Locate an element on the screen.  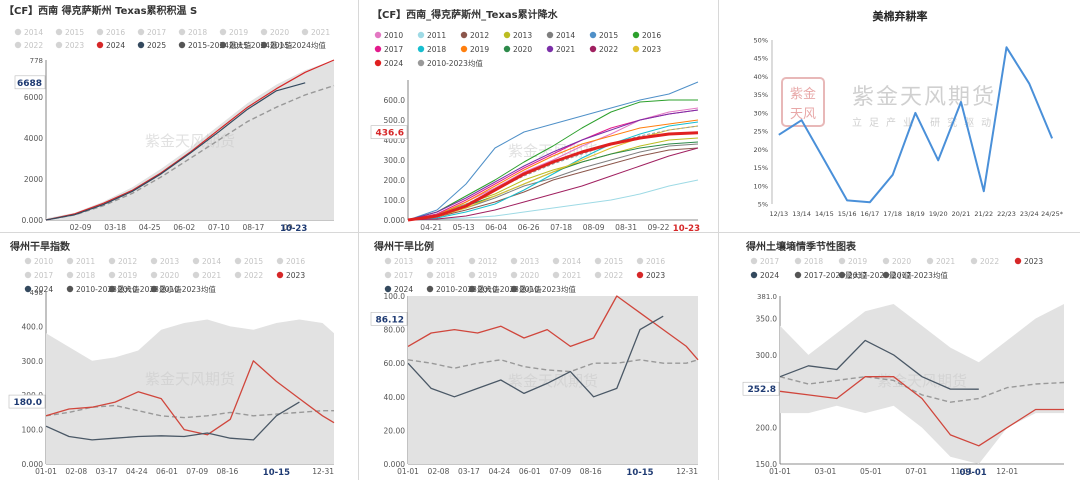
legend-marker-2010 is located at coordinates (28, 261).